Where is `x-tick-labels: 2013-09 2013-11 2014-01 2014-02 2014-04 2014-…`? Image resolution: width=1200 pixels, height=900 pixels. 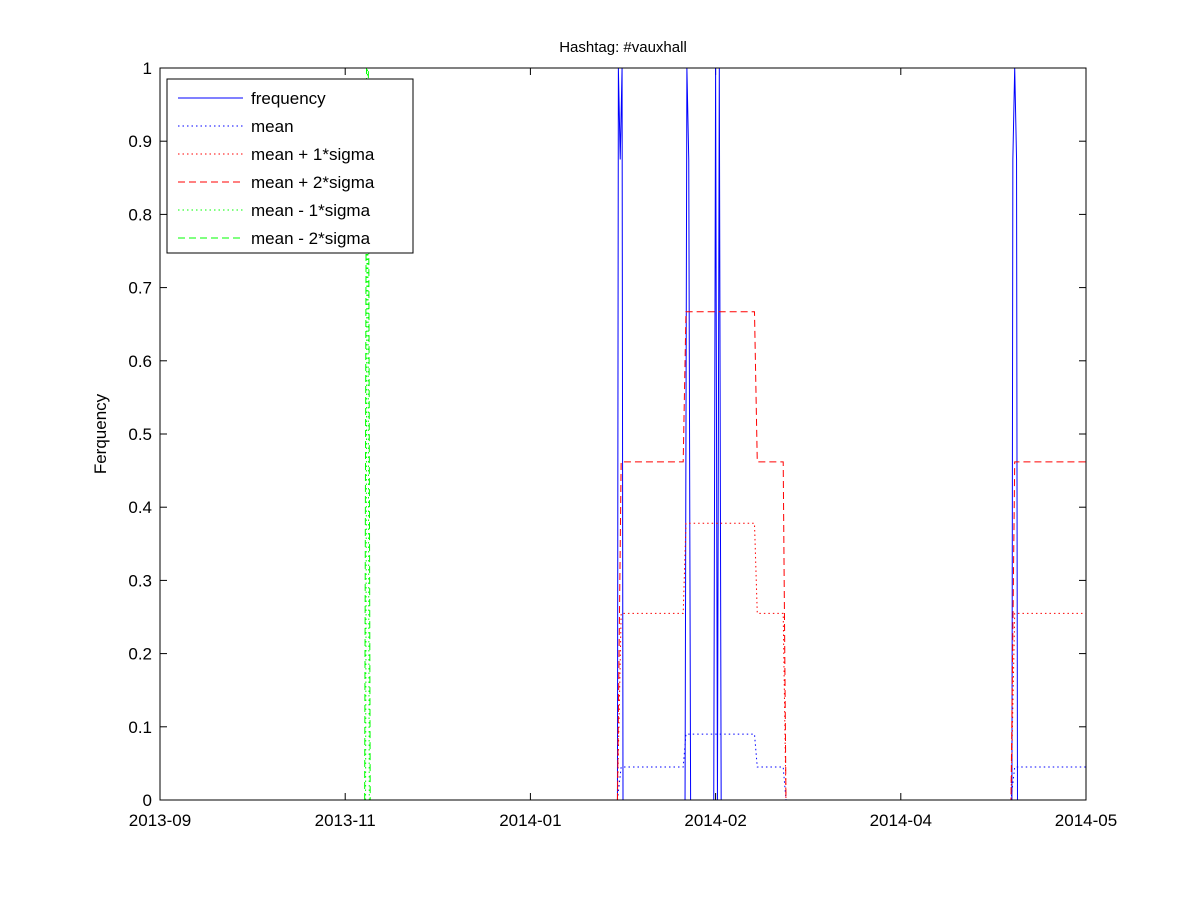
x-tick-labels: 2013-09 2013-11 2014-01 2014-02 2014-04 2014-… is located at coordinates (623, 820).